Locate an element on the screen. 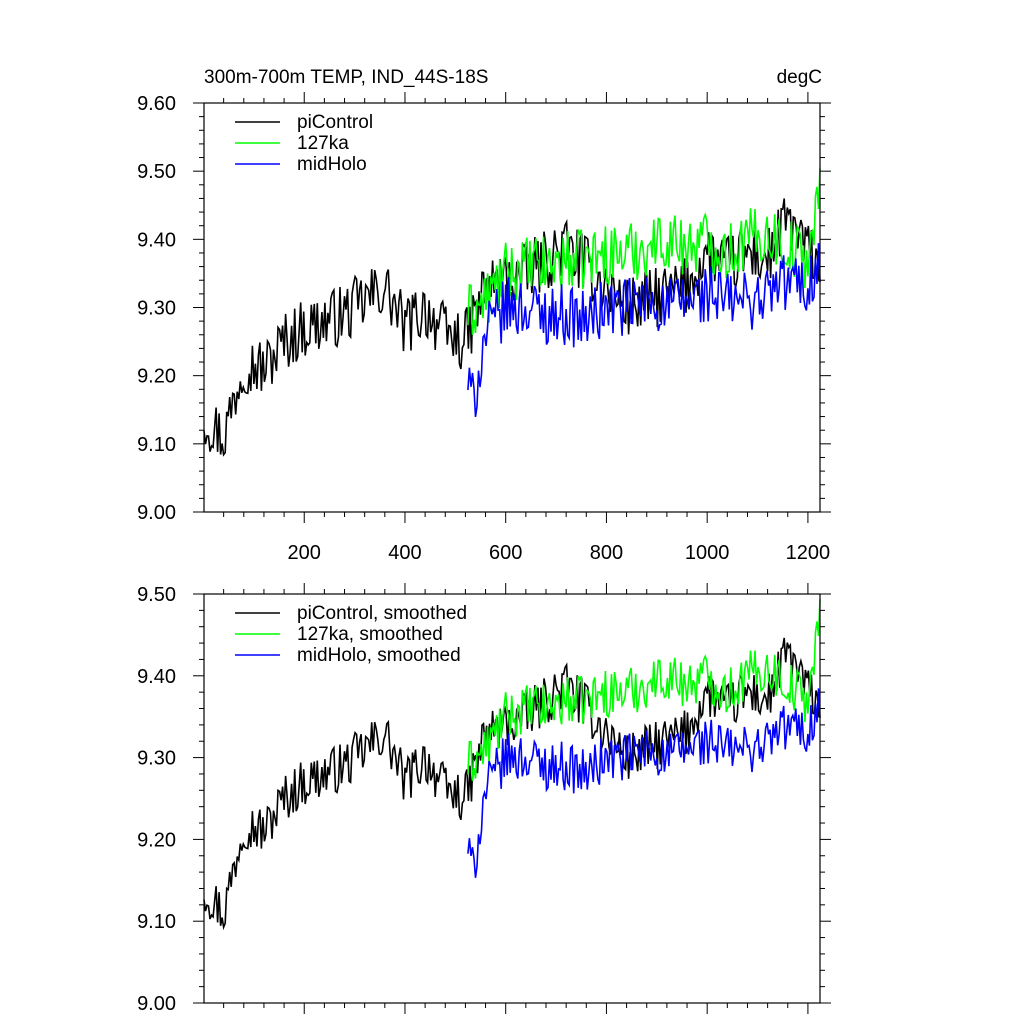  x-tick-label: 400 is located at coordinates (404, 553).